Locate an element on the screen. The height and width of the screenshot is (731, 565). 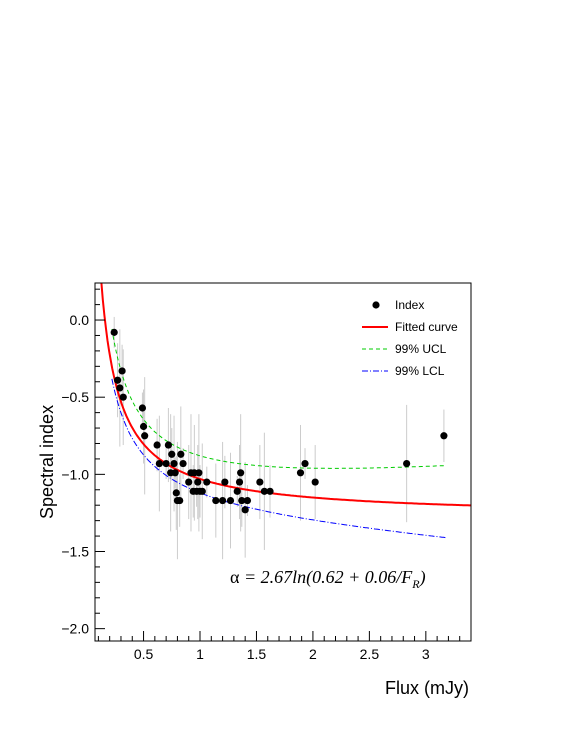
x-tick-label: 1 is located at coordinates (200, 654).